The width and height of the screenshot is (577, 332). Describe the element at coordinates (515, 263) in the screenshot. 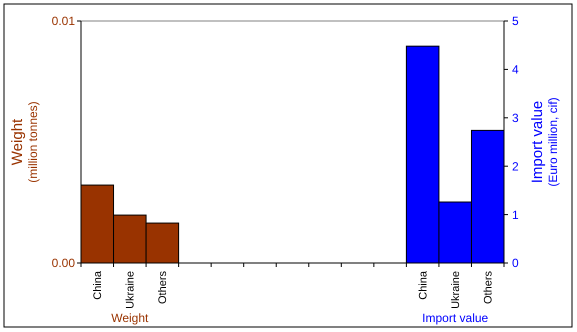

I see `y2-tick-label: 0` at that location.